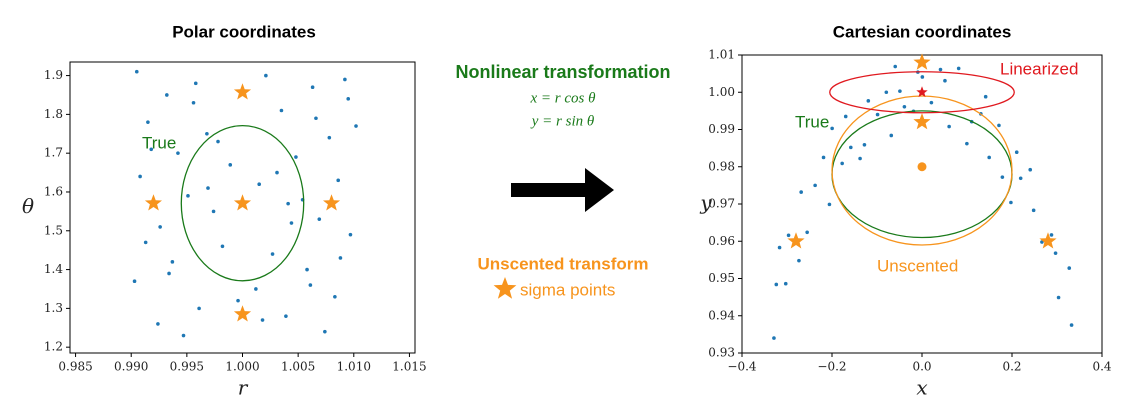 This screenshot has height=418, width=1147. What do you see at coordinates (409, 367) in the screenshot?
I see `x-tick-label: 1.015` at bounding box center [409, 367].